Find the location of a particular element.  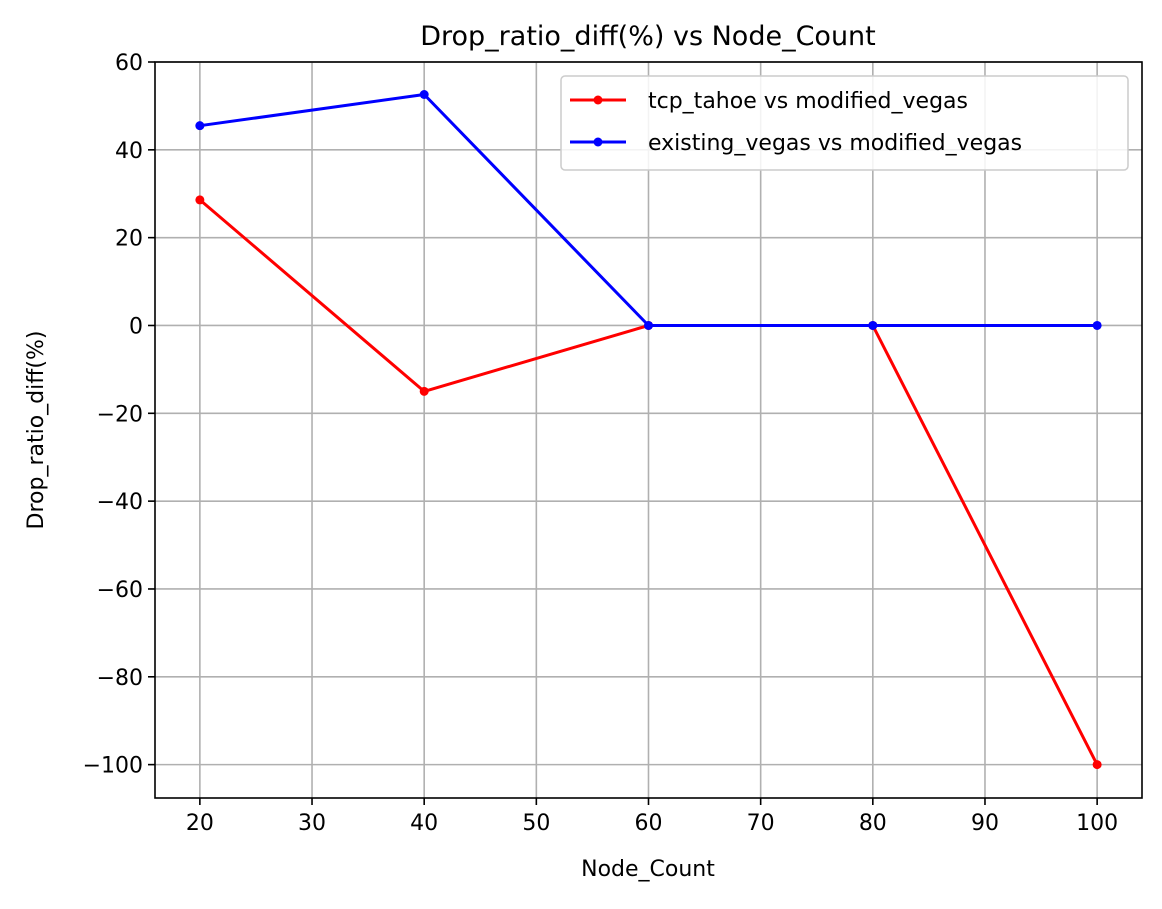

x-tick-label: 90 is located at coordinates (985, 823).